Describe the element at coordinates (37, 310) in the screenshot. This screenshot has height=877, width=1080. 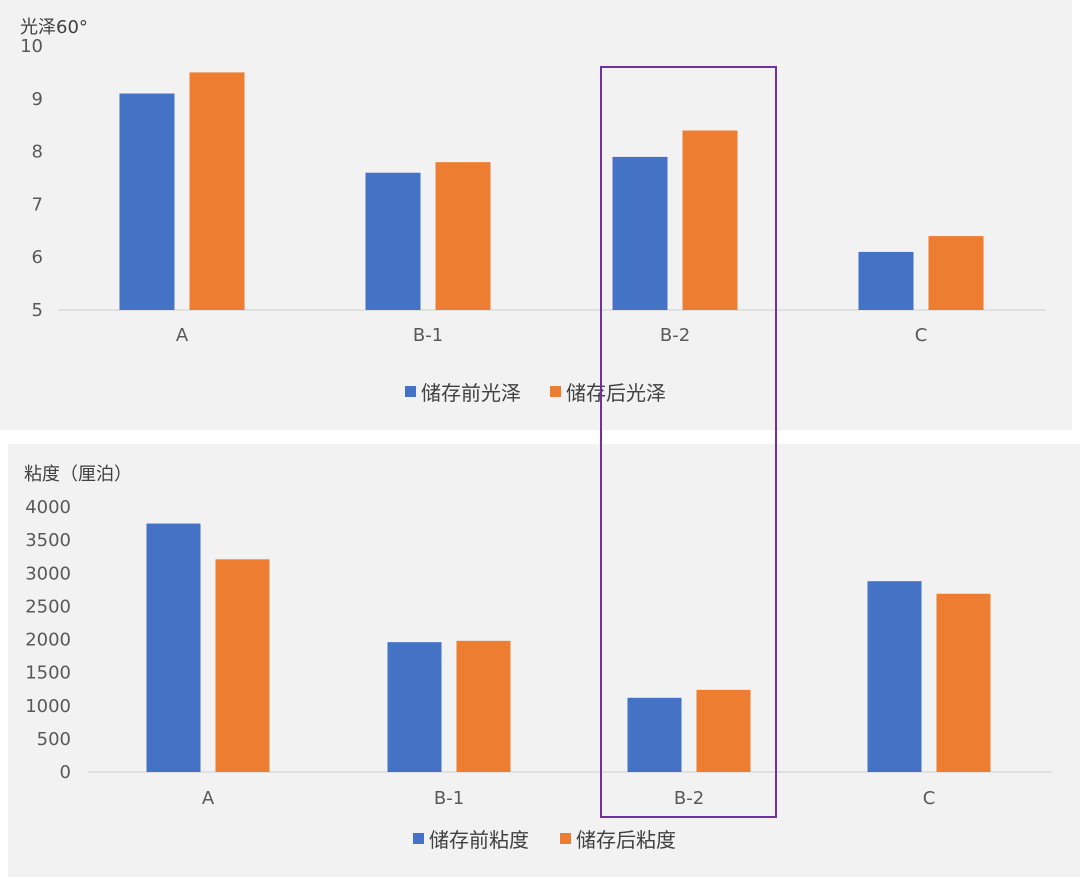
I see `y-tick-label: 5` at that location.